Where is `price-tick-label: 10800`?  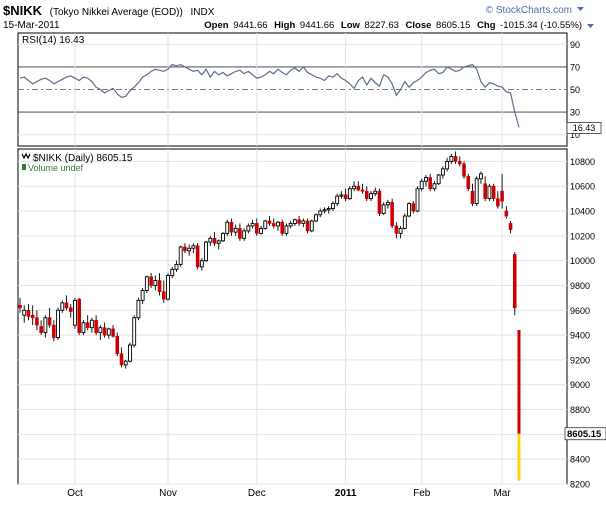
price-tick-label: 10800 is located at coordinates (582, 162).